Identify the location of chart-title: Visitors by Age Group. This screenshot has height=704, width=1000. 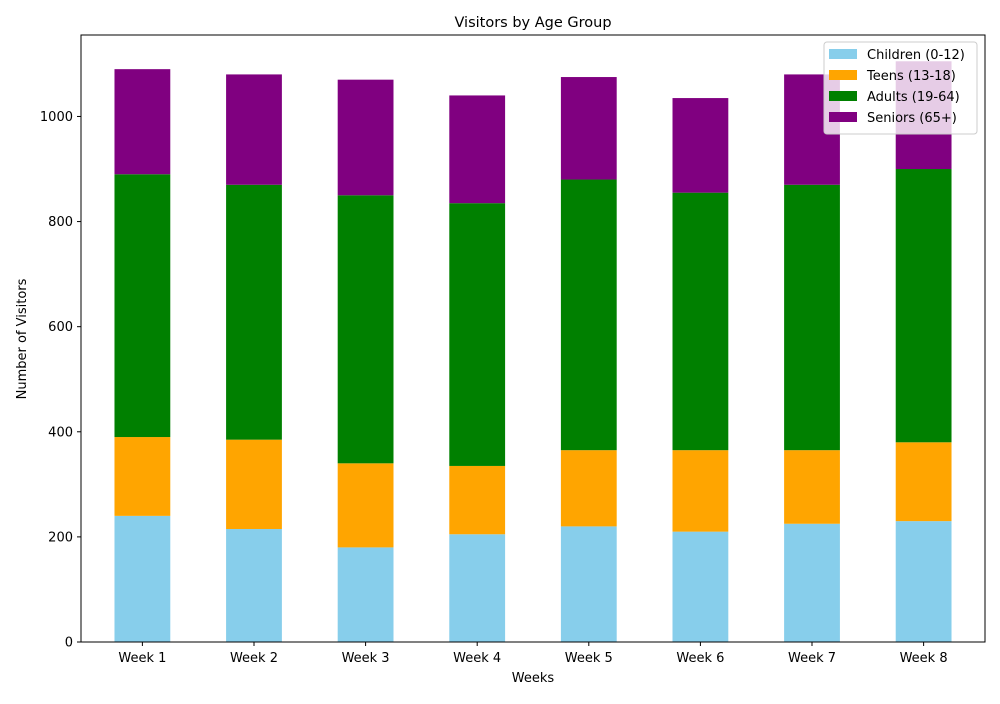
(532, 23).